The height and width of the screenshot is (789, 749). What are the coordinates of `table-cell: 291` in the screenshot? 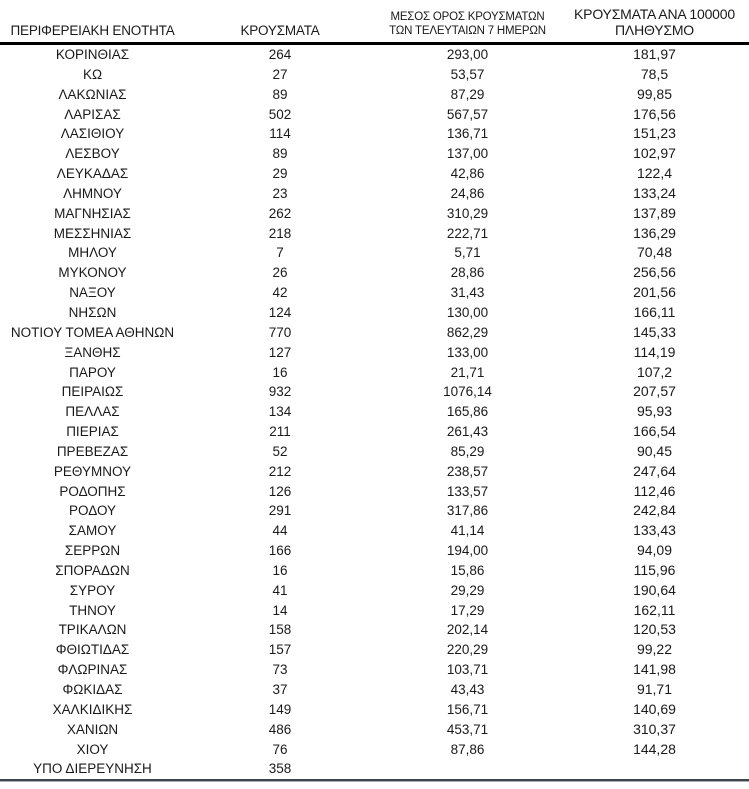 It's located at (280, 511).